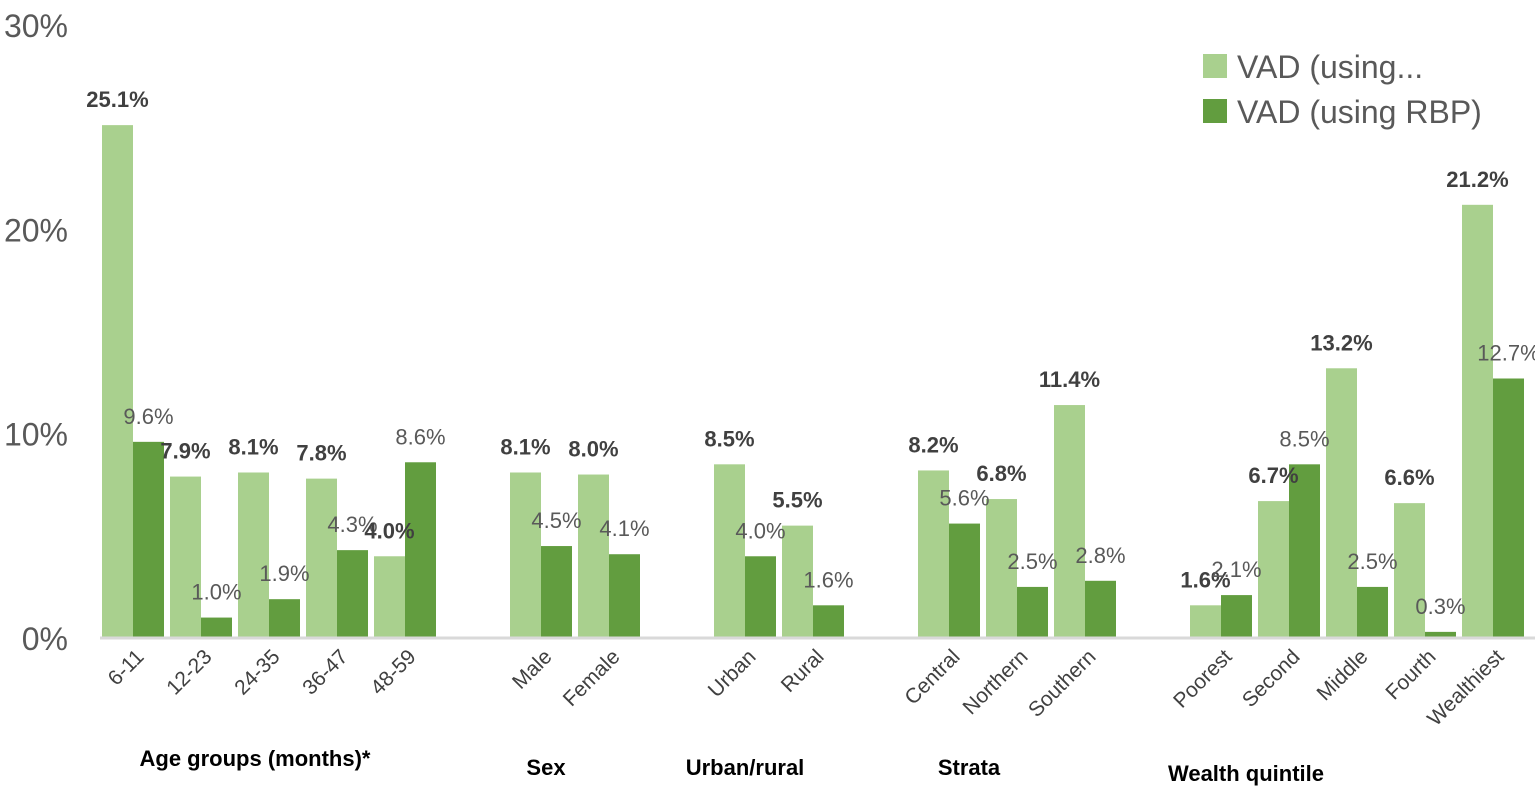 Image resolution: width=1535 pixels, height=789 pixels. What do you see at coordinates (284, 573) in the screenshot?
I see `data-label-series-b: 1.9%` at bounding box center [284, 573].